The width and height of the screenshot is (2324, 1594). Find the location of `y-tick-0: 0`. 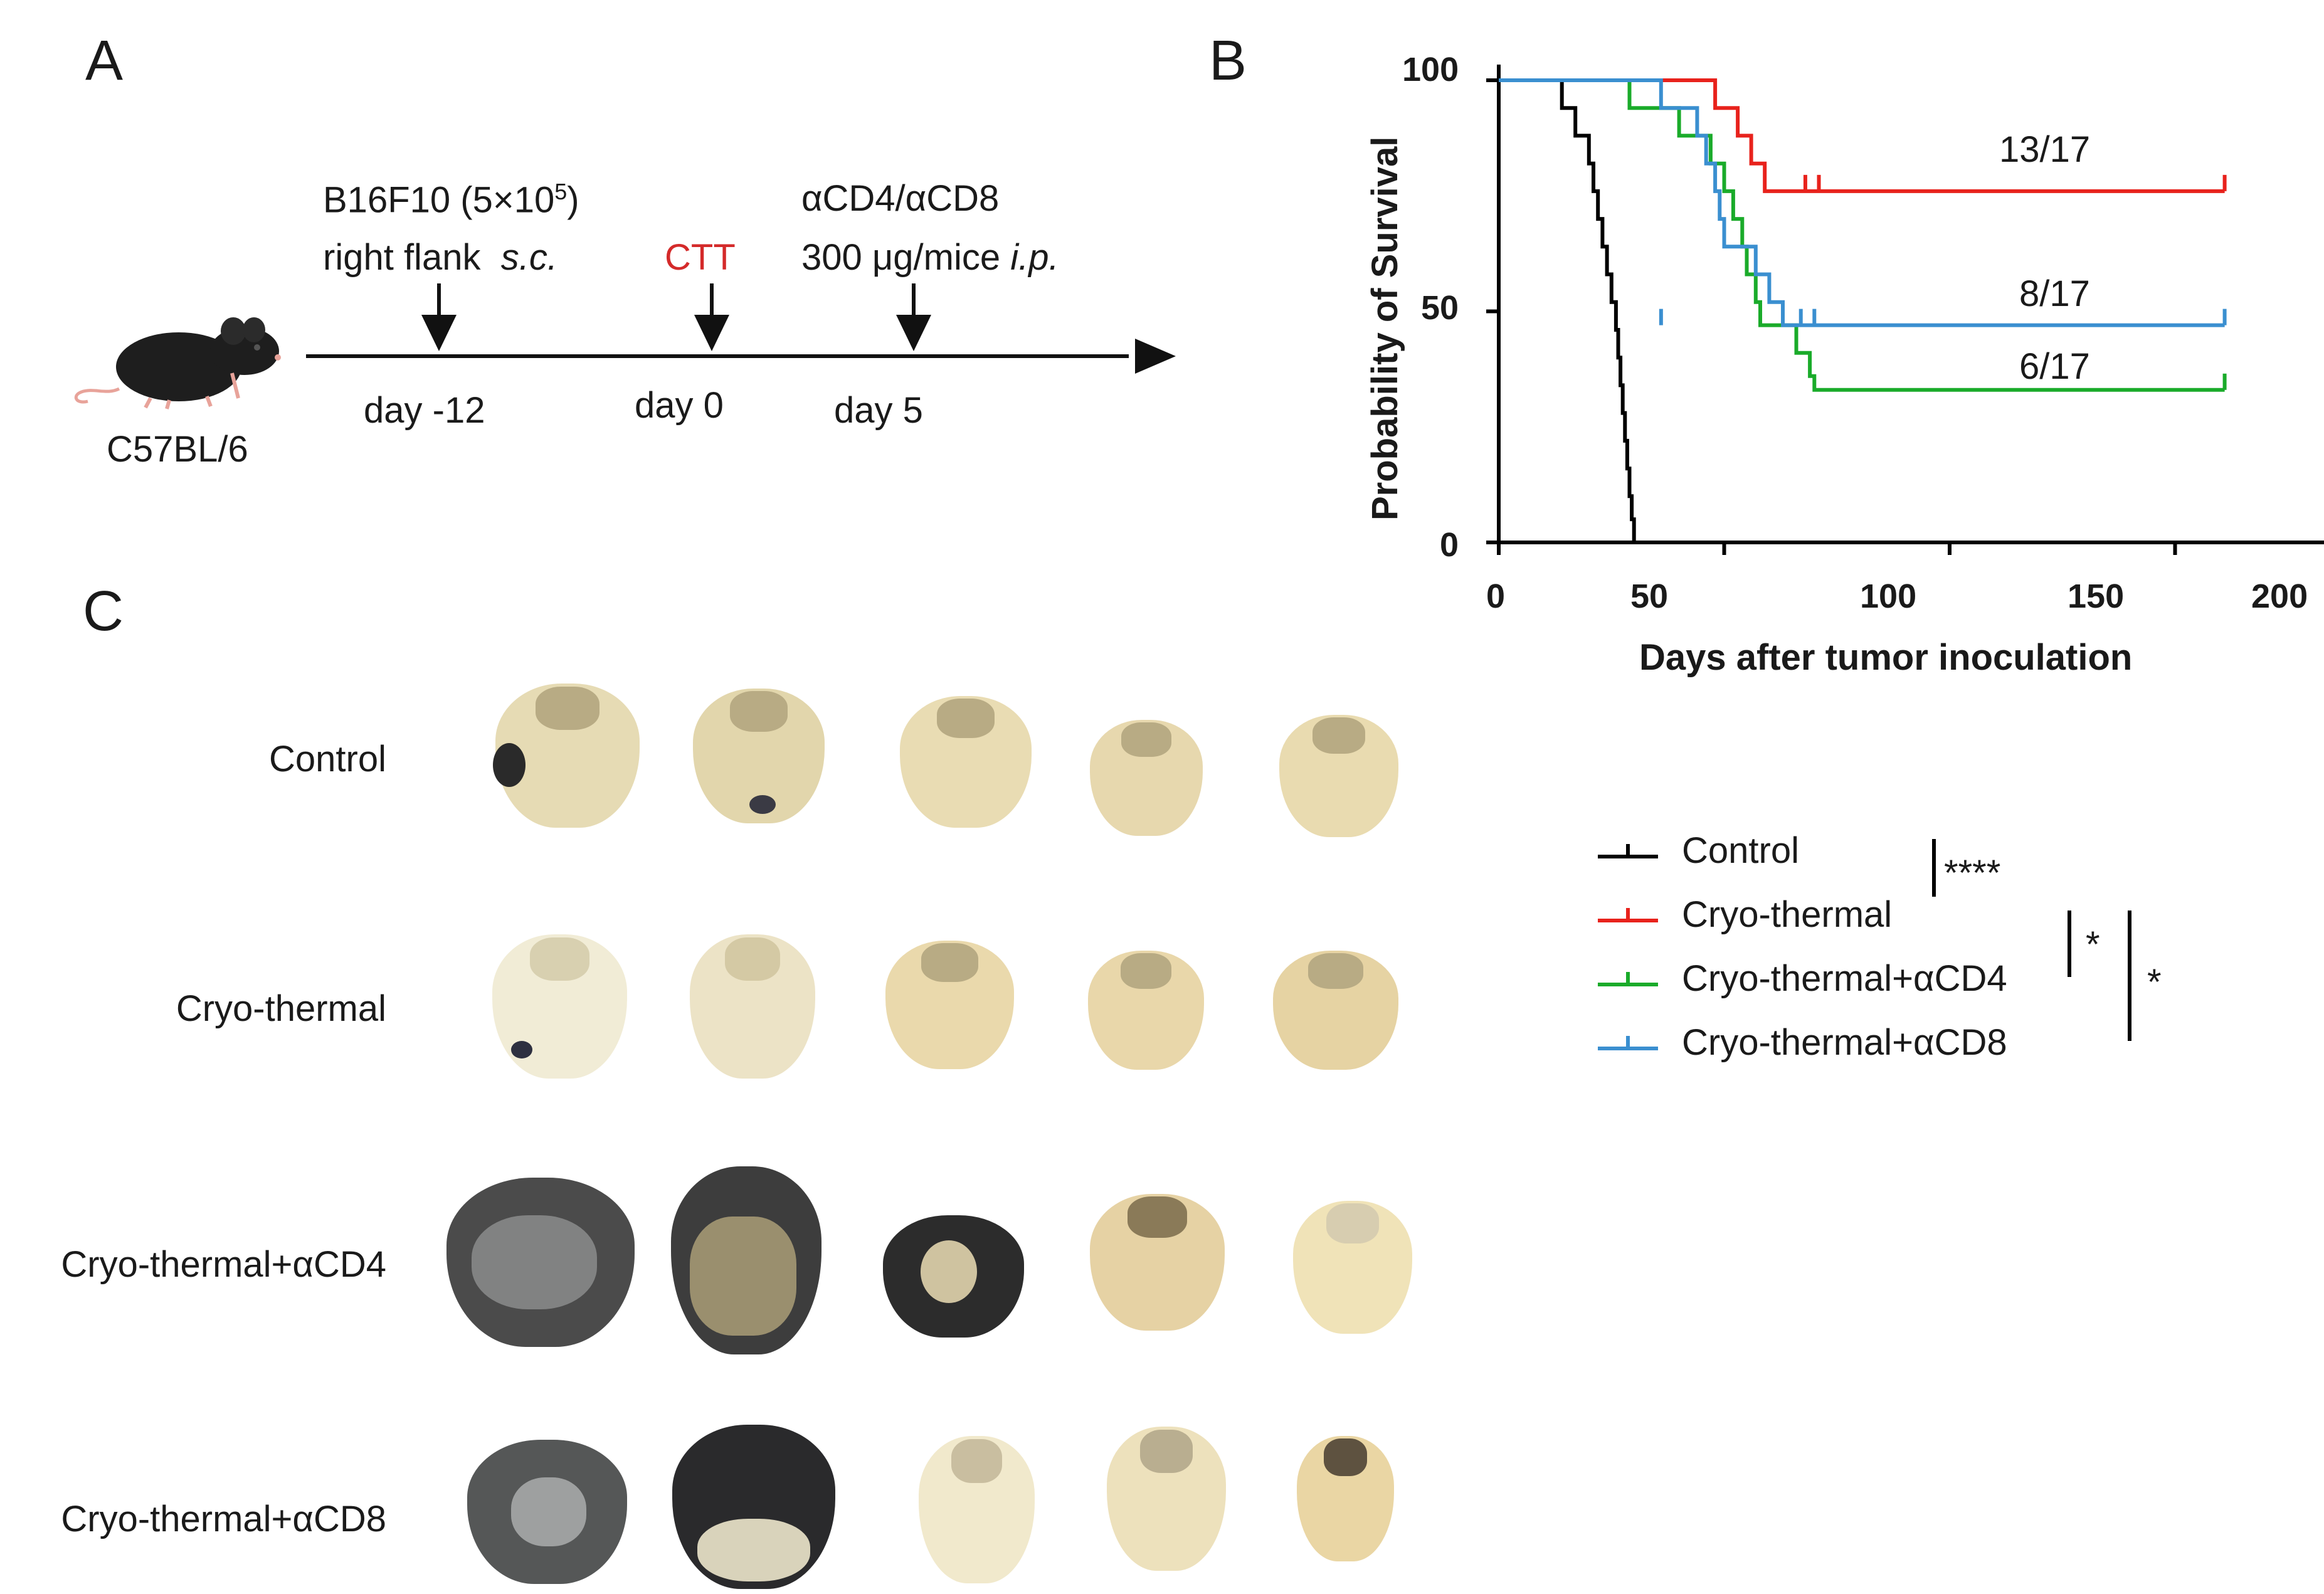

y-tick-0: 0 is located at coordinates (1449, 545).